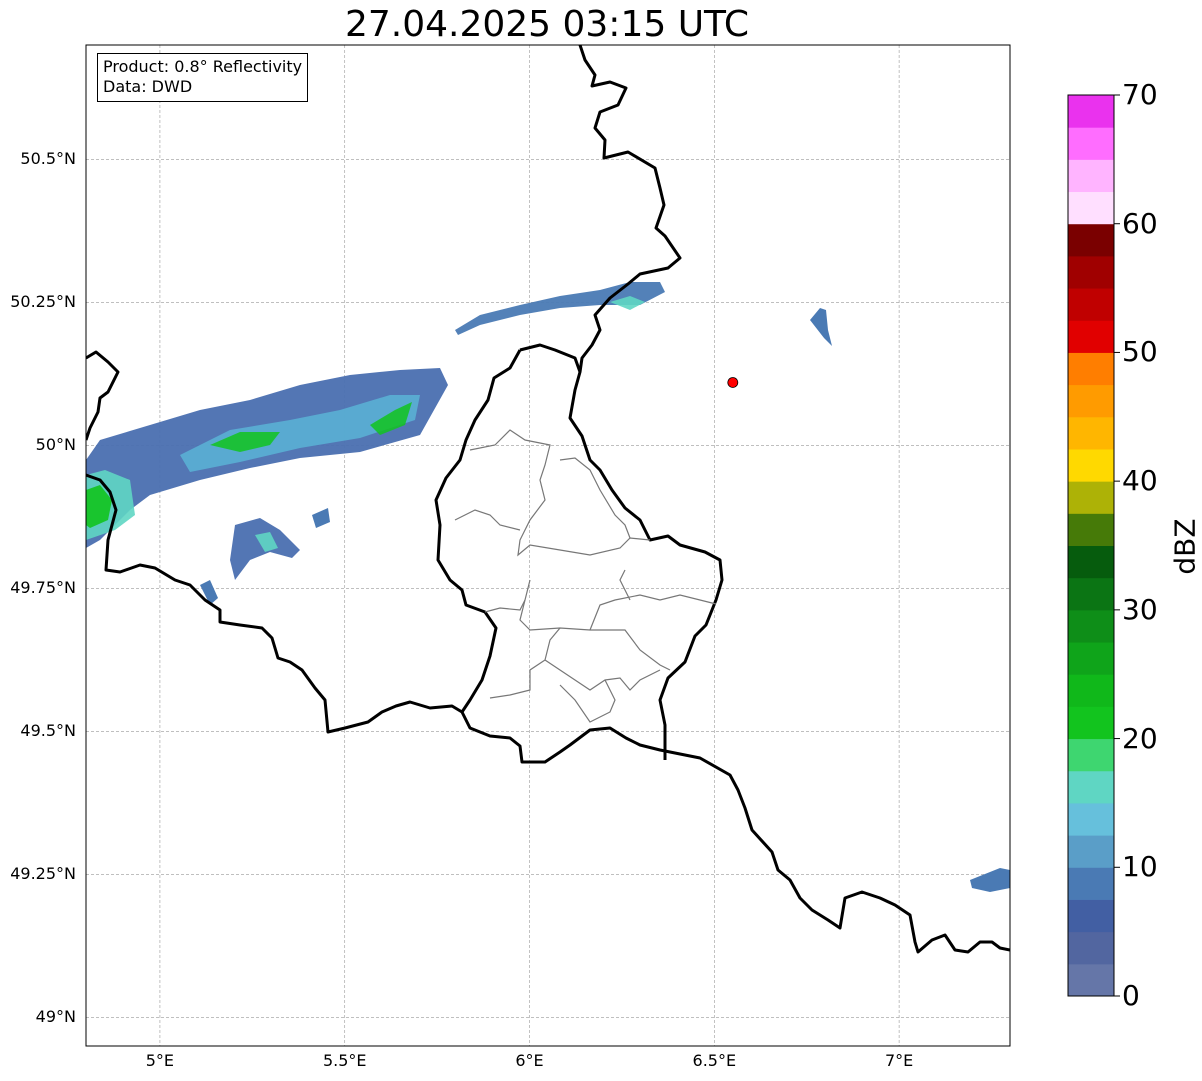  What do you see at coordinates (160, 1060) in the screenshot?
I see `x-tick-label: 5°E` at bounding box center [160, 1060].